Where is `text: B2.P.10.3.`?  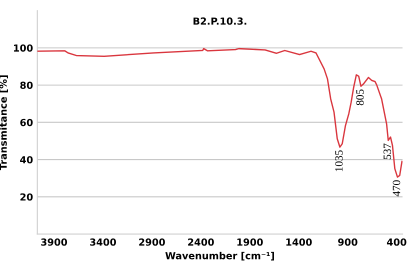
text: B2.P.10.3. is located at coordinates (220, 21).